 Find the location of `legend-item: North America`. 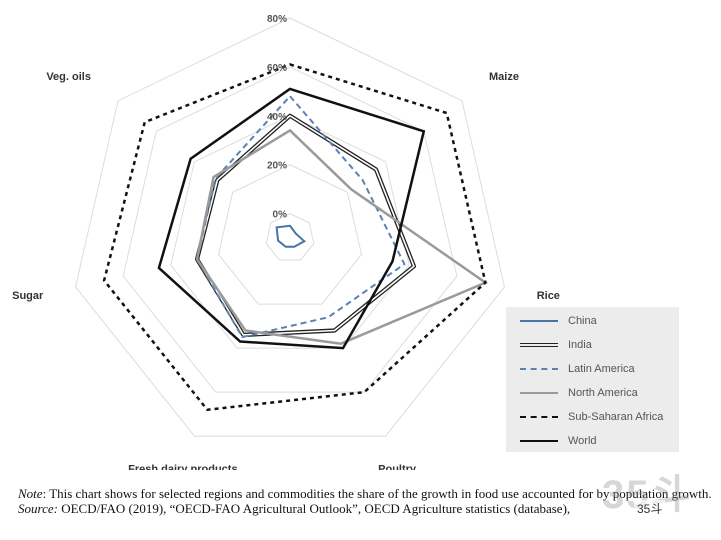

legend-item: North America is located at coordinates (579, 393).